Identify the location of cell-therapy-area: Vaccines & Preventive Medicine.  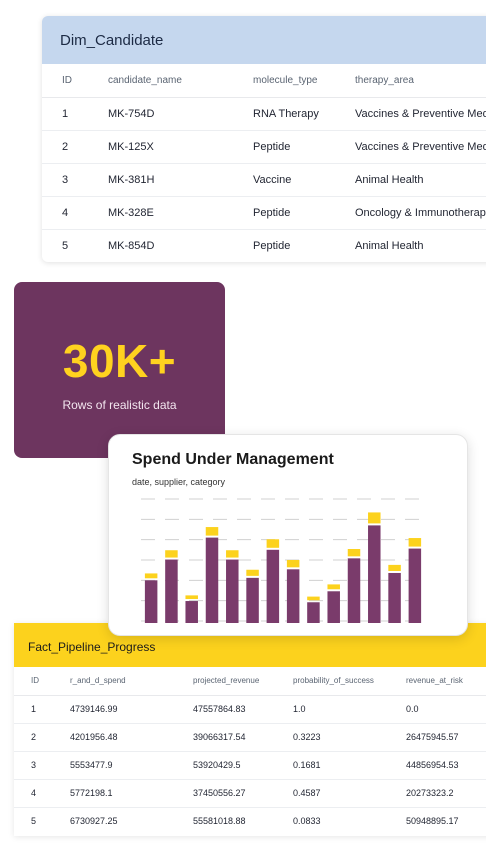
(420, 147).